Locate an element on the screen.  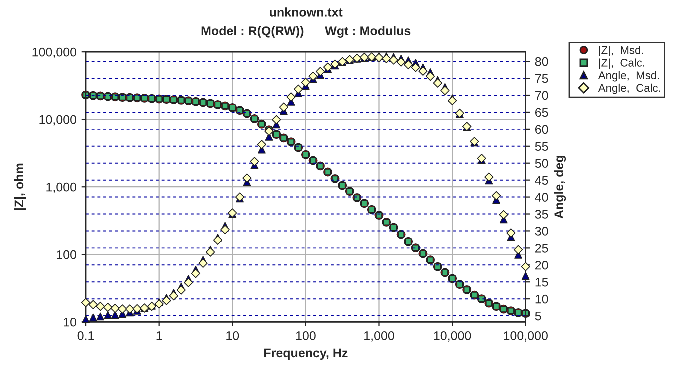
y2-tick-label: 50 is located at coordinates (541, 163).